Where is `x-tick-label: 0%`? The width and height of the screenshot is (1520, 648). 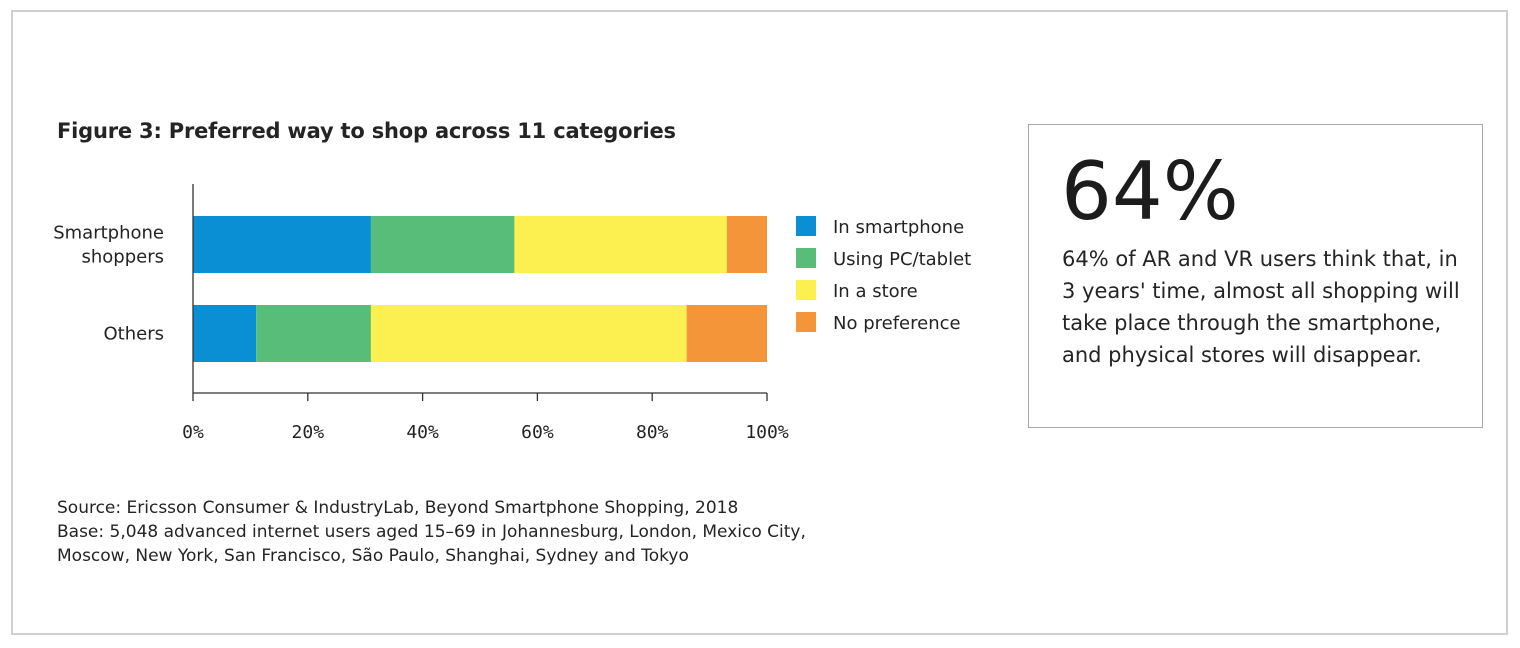
x-tick-label: 0% is located at coordinates (193, 432).